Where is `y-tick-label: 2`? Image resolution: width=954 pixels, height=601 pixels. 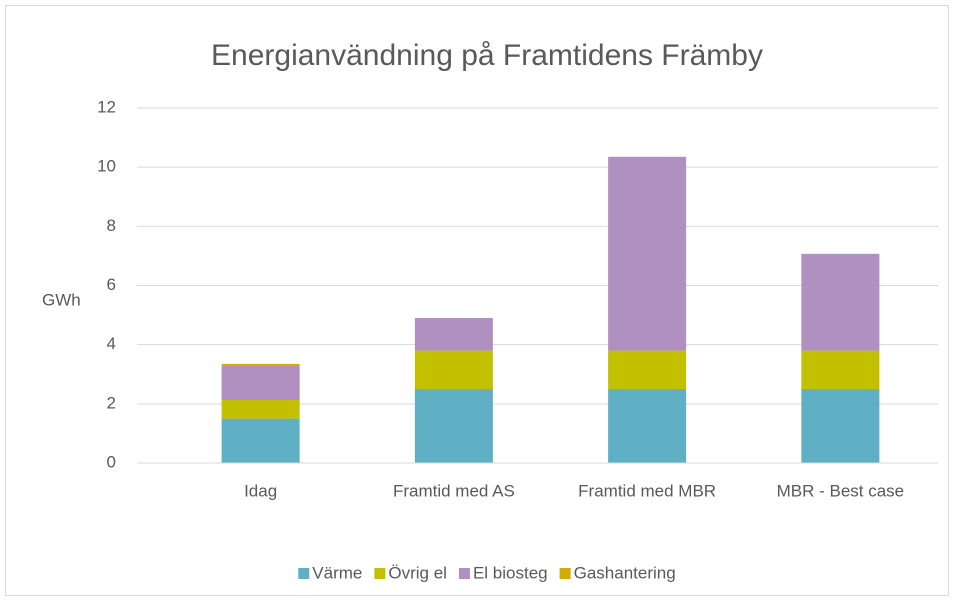 y-tick-label: 2 is located at coordinates (111, 402).